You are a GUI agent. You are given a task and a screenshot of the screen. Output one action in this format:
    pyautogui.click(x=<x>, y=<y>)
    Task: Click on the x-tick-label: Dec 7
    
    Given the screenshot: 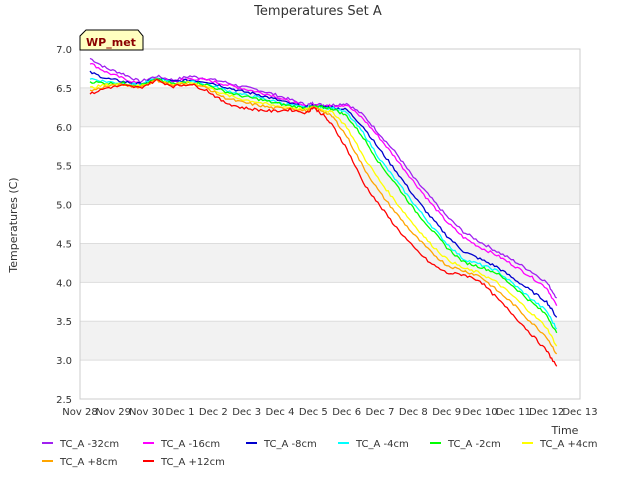 What is the action you would take?
    pyautogui.click(x=380, y=412)
    